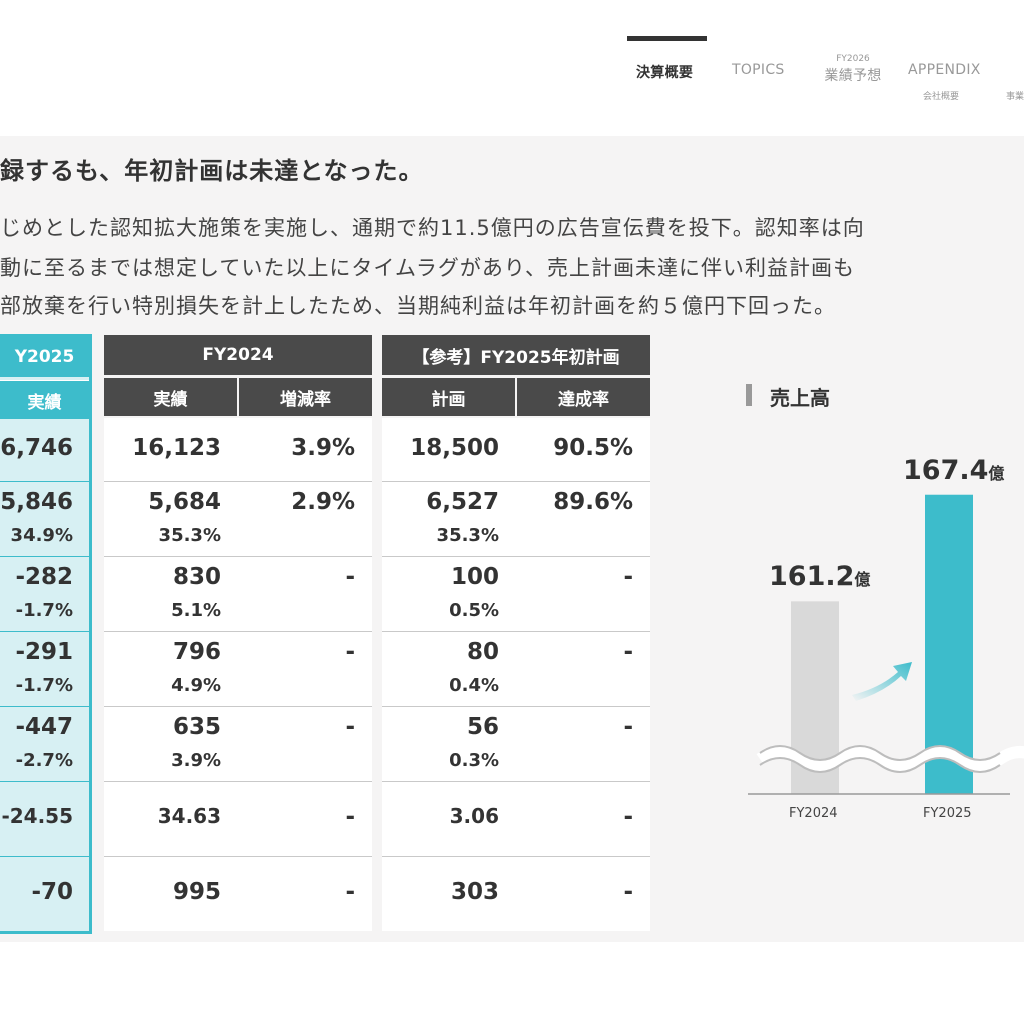 This screenshot has width=1024, height=1024. Describe the element at coordinates (758, 70) in the screenshot. I see `nav-item-topics: TOPICS` at that location.